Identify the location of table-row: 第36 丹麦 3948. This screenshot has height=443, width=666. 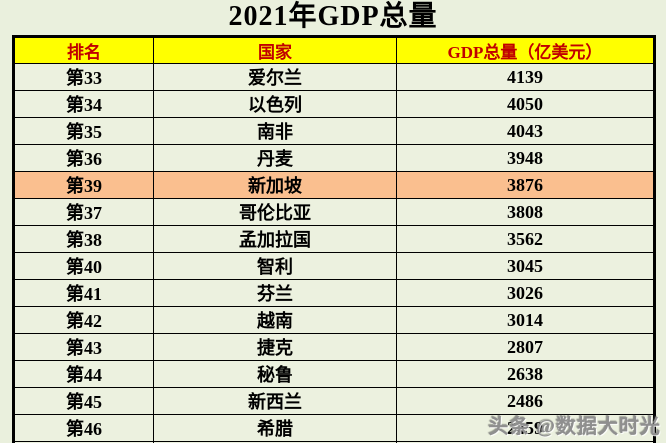
(334, 158).